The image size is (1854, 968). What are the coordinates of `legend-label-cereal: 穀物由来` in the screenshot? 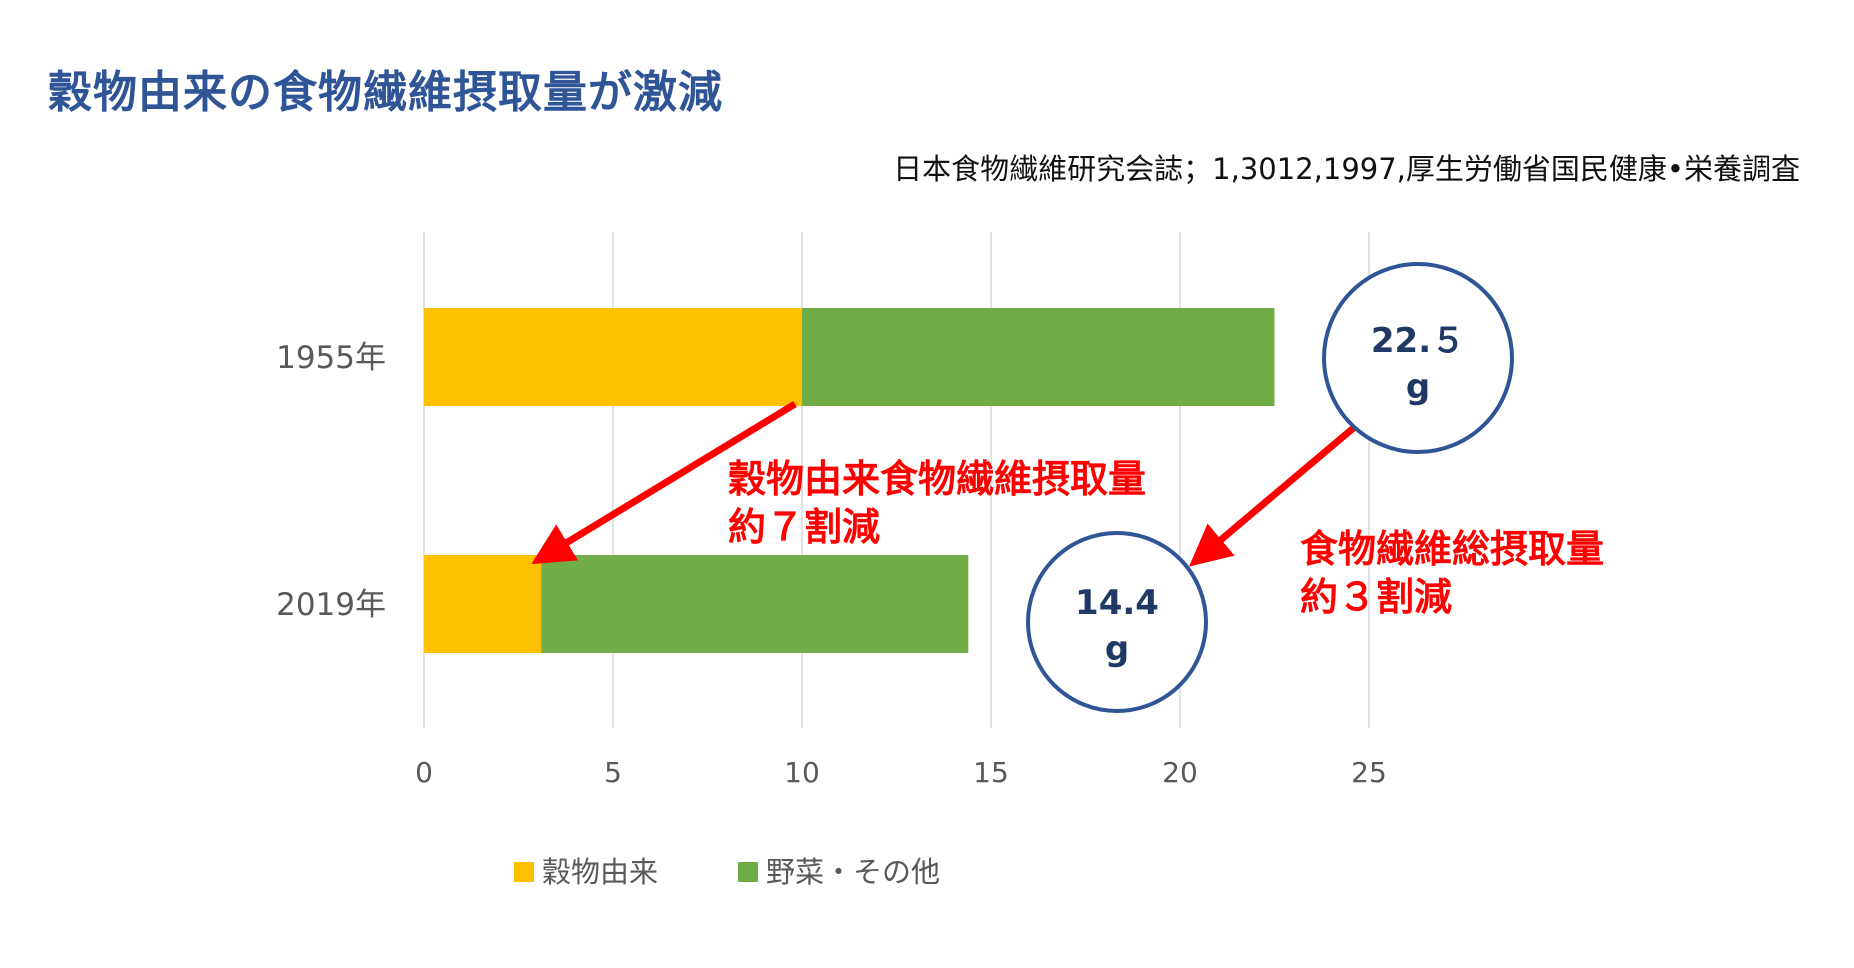 It's located at (600, 872).